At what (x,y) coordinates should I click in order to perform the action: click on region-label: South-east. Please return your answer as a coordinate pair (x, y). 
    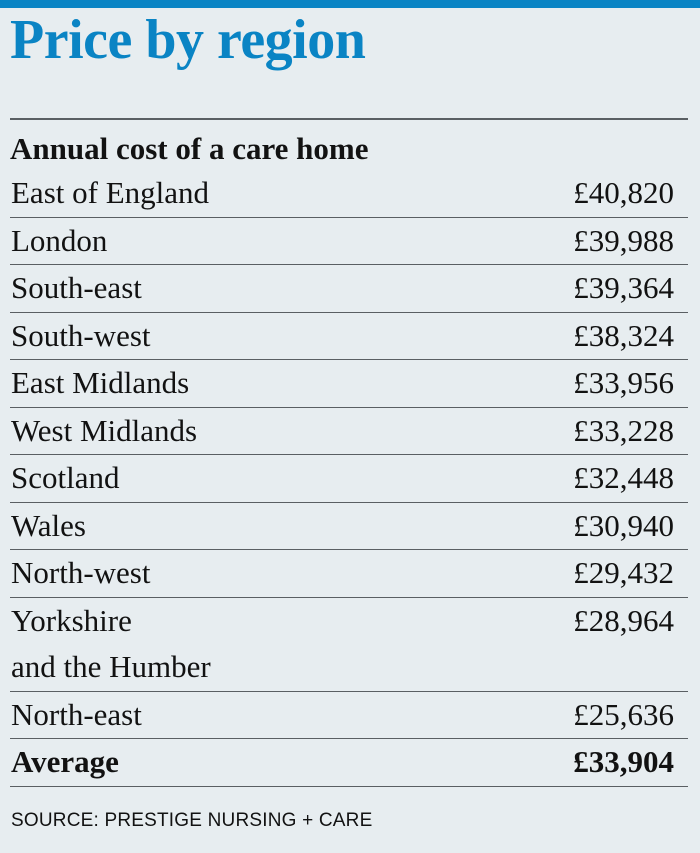
    Looking at the image, I should click on (76, 287).